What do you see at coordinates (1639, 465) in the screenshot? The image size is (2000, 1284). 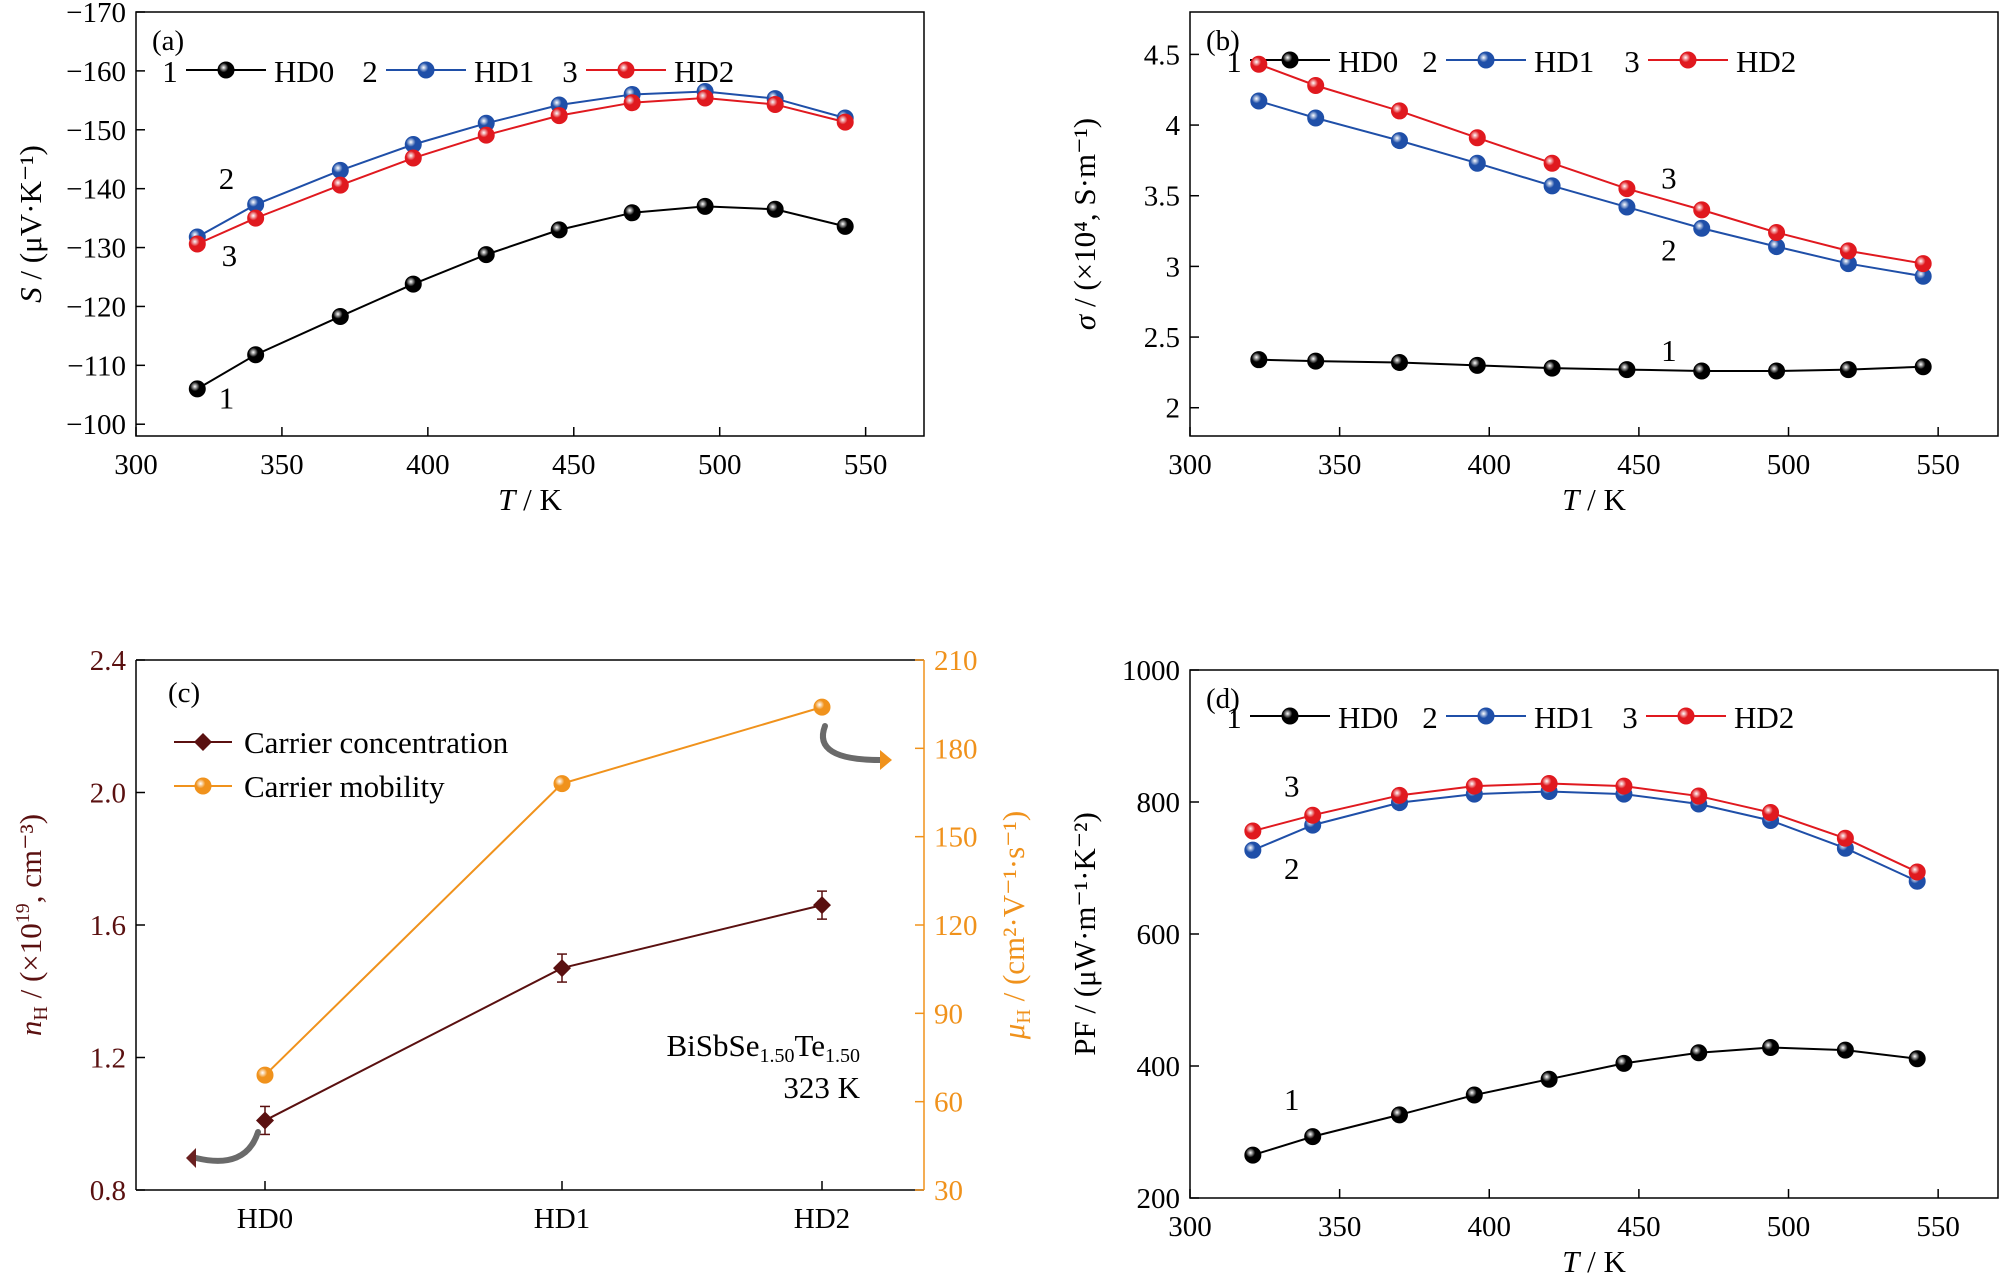 I see `x-tick-label: 450` at bounding box center [1639, 465].